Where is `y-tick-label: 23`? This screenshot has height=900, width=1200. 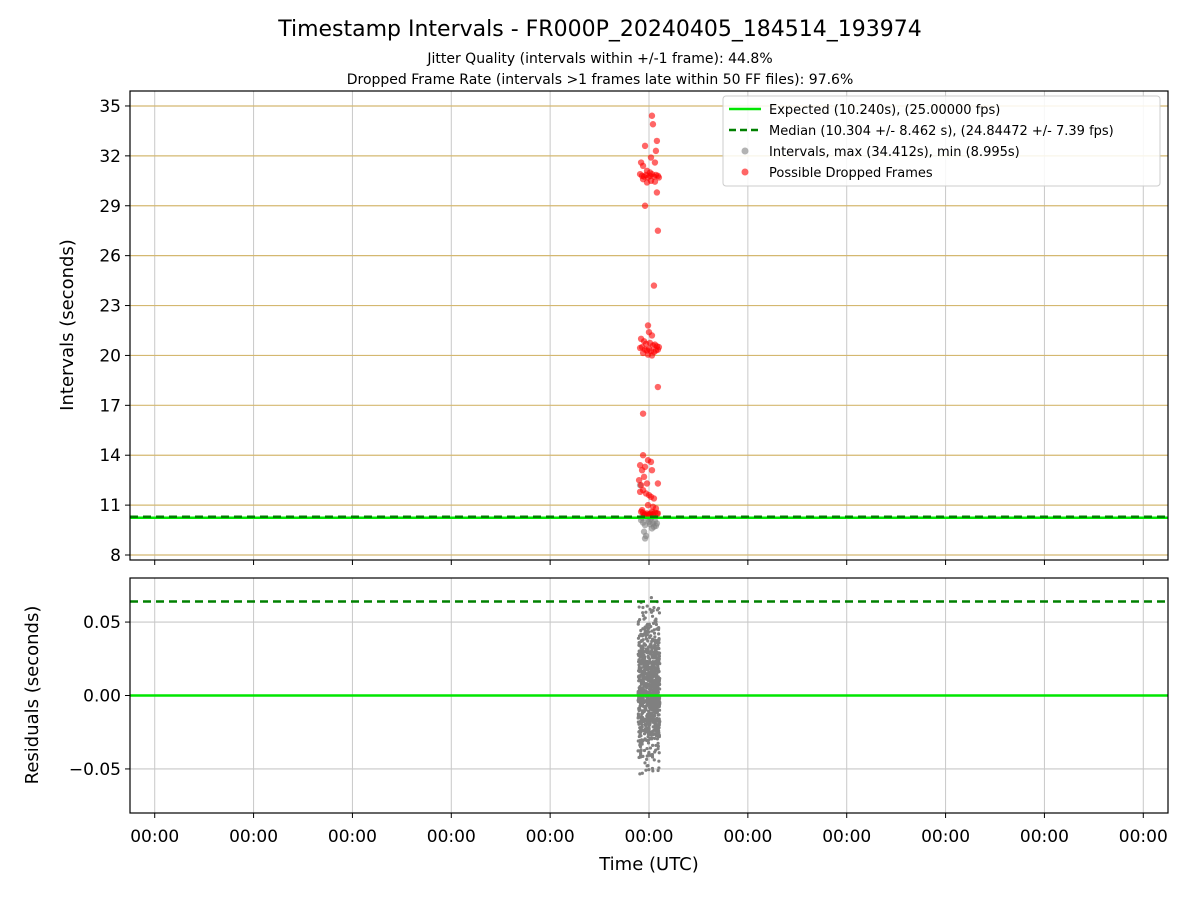
y-tick-label: 23 is located at coordinates (110, 307).